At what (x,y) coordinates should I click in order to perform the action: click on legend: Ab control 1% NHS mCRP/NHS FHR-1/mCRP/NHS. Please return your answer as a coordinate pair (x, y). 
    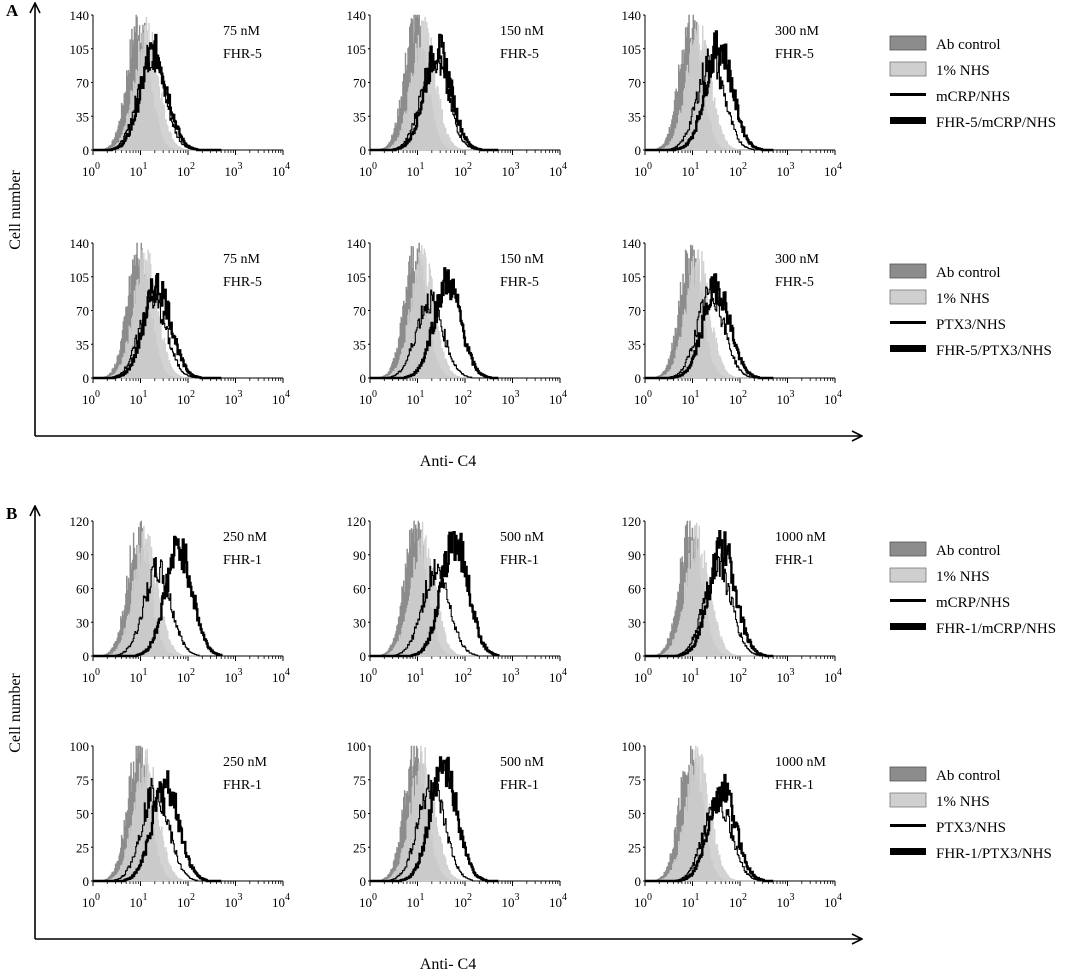
    Looking at the image, I should click on (972, 589).